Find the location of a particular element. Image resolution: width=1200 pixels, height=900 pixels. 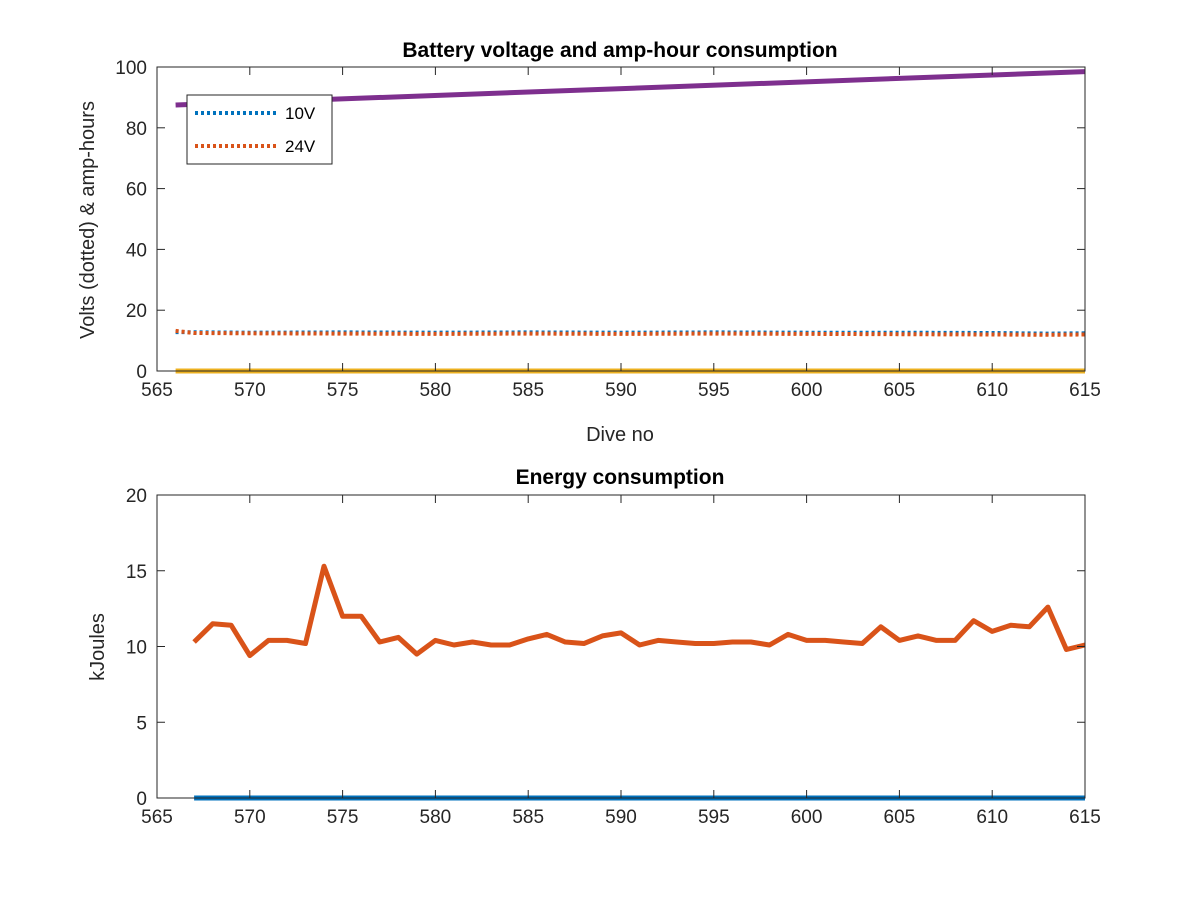

legend-box is located at coordinates (259, 129).